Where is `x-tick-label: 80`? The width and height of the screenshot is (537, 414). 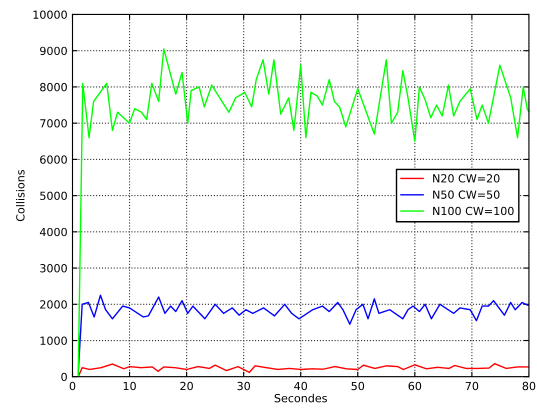
x-tick-label: 80 is located at coordinates (529, 386).